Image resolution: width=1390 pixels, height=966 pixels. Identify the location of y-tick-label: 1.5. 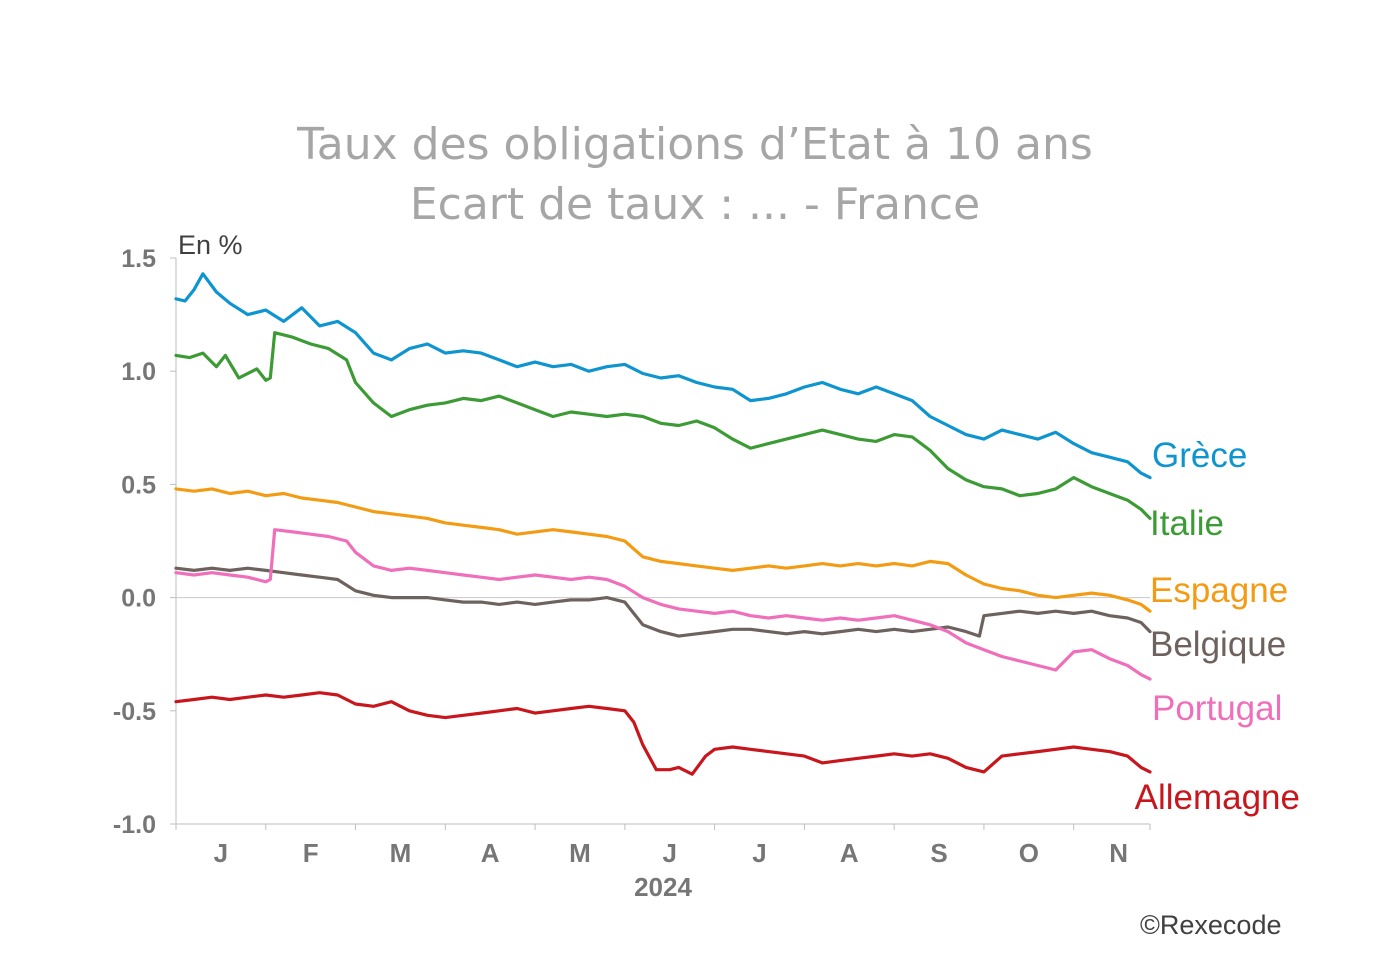
(138, 259).